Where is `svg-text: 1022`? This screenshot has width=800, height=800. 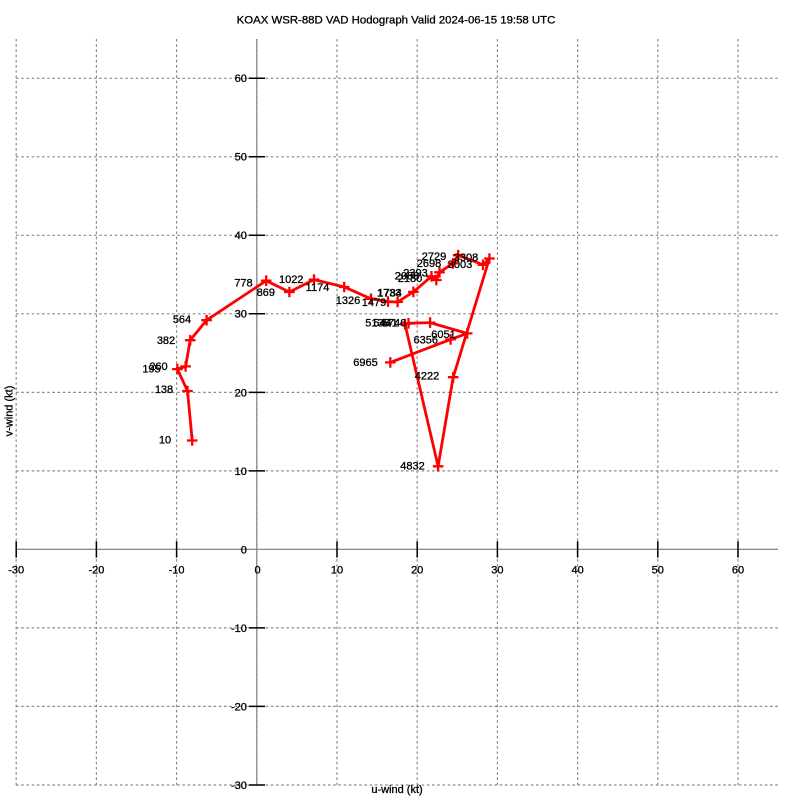
svg-text: 1022 is located at coordinates (291, 280).